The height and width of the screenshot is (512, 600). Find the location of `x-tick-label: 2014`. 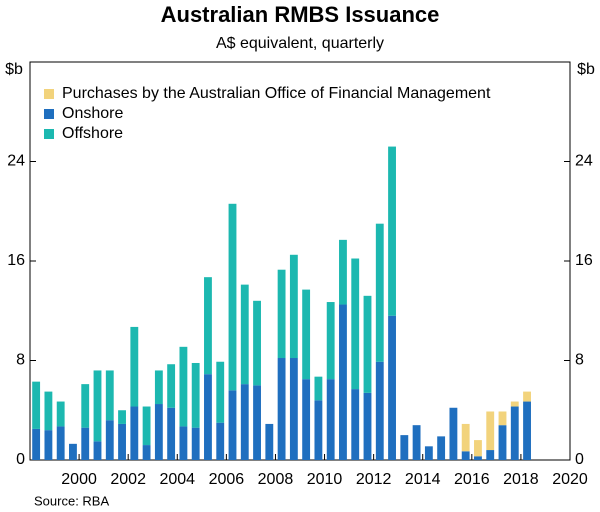

x-tick-label: 2014 is located at coordinates (423, 479).